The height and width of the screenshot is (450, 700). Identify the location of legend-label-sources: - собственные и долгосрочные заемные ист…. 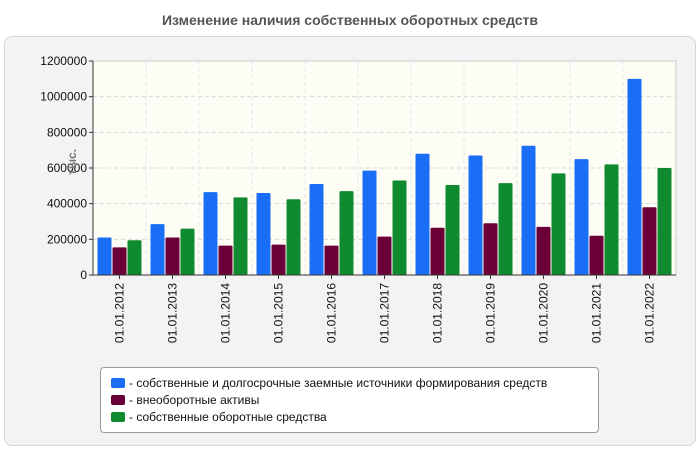
(338, 382).